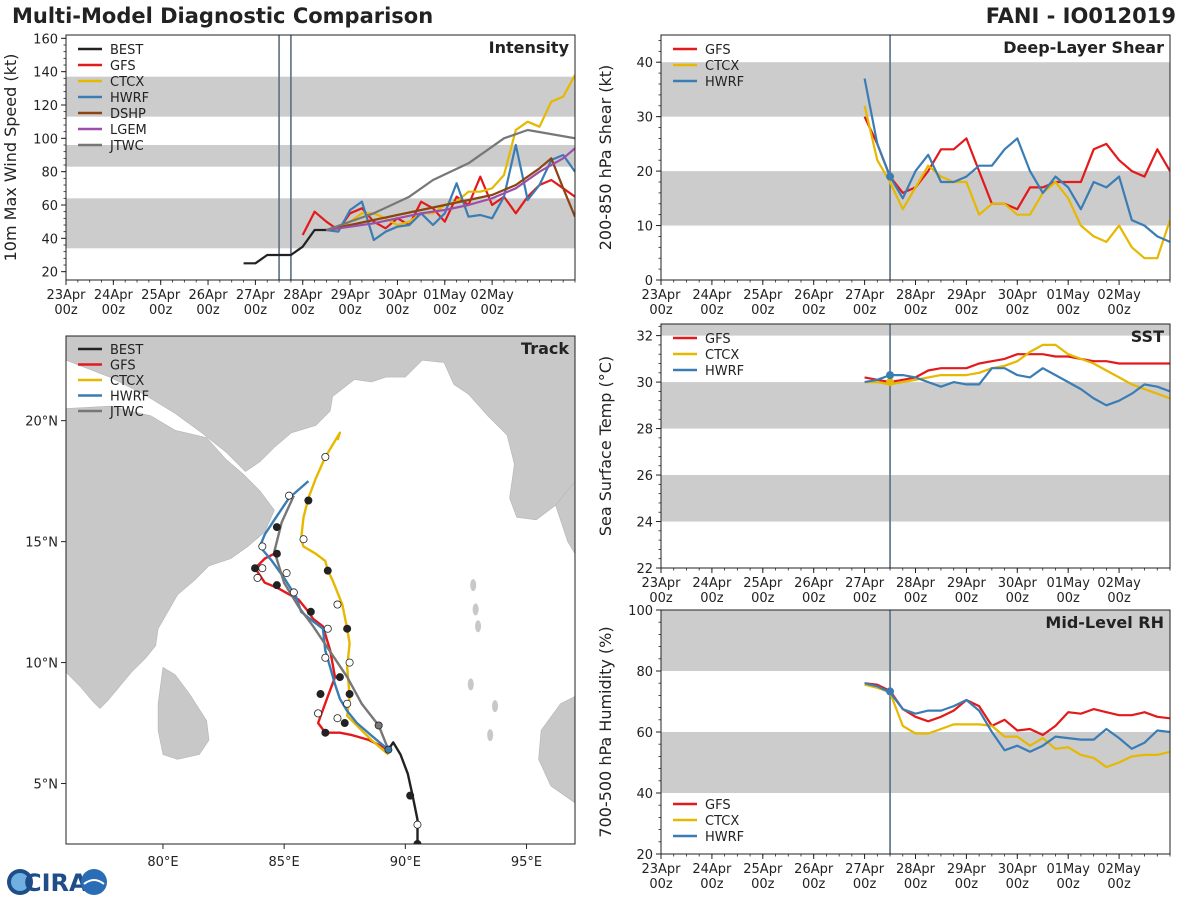 Image resolution: width=1200 pixels, height=900 pixels. Describe the element at coordinates (45, 73) in the screenshot. I see `intensity-ytick-label: 140` at that location.